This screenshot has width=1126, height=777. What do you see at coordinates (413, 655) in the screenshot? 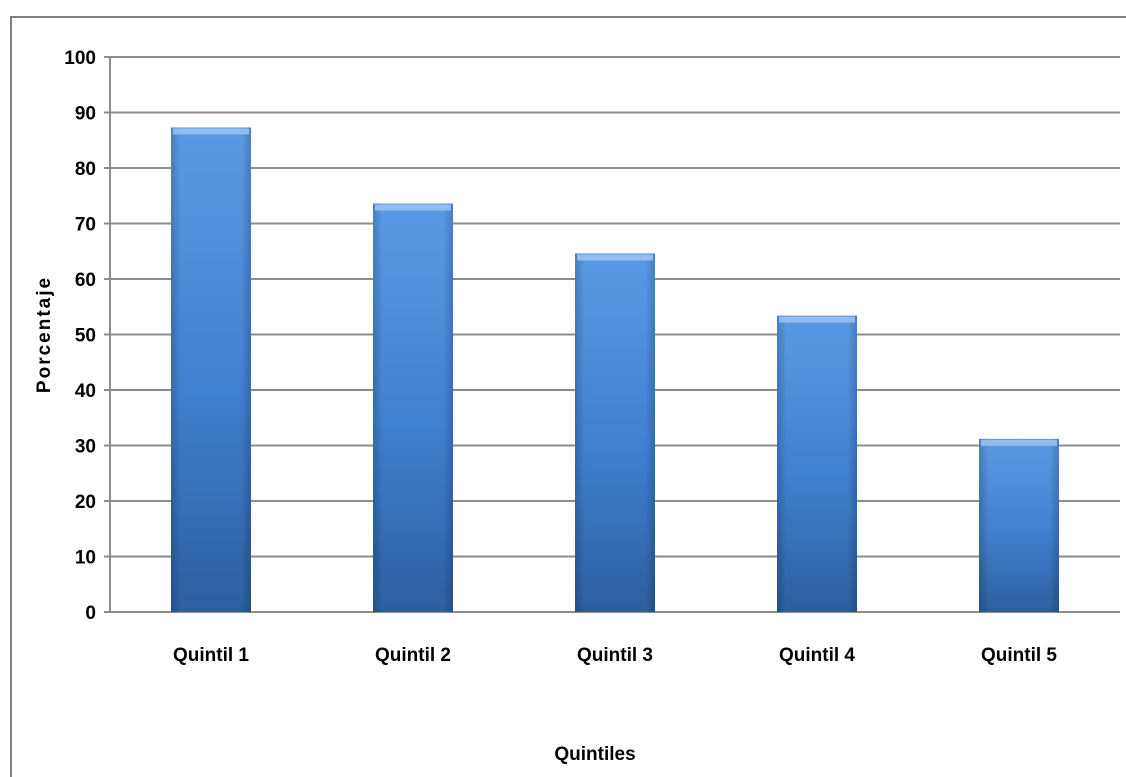
I see `x-category-label: Quintil 2` at bounding box center [413, 655].